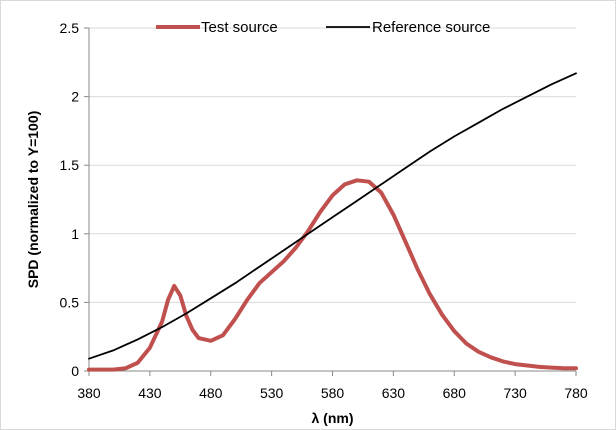  Describe the element at coordinates (70, 165) in the screenshot. I see `y-tick-label: 1.5` at that location.